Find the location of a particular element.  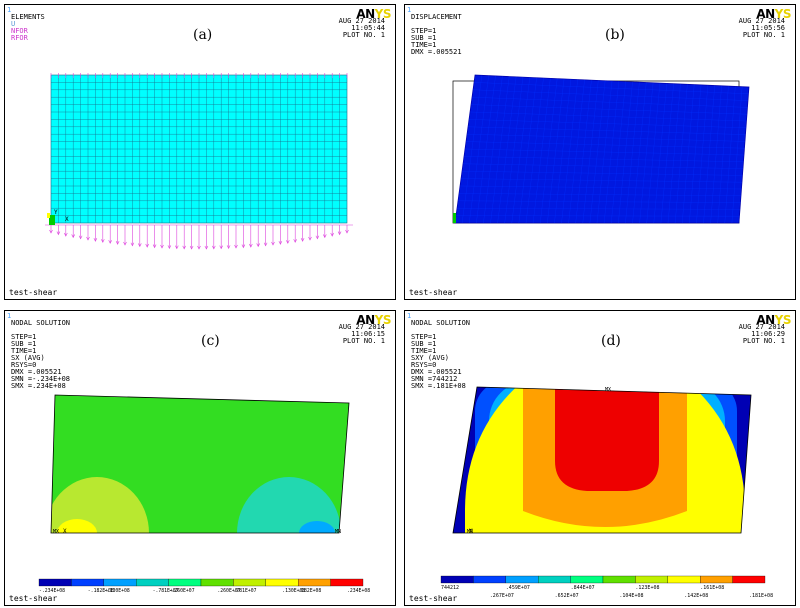

plot-info: AUG 27 2014 11:05:56 PLOT NO. 1 is located at coordinates (762, 28).